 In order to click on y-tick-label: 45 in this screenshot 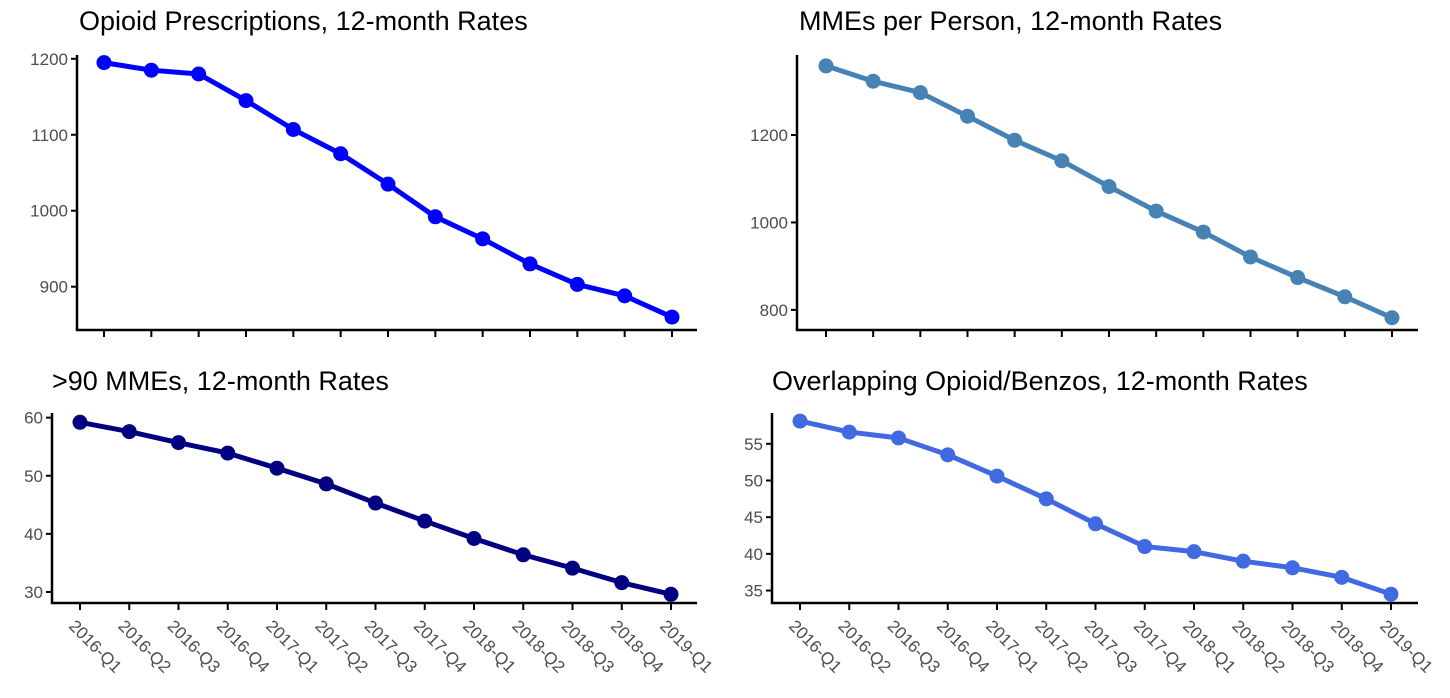, I will do `click(753, 517)`.